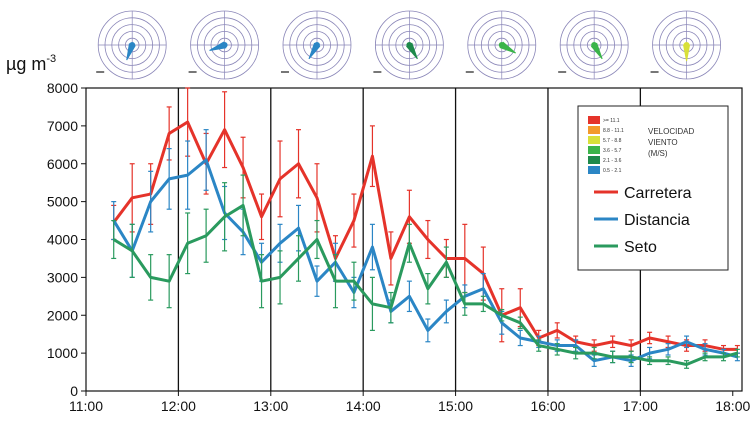 This screenshot has width=752, height=422. What do you see at coordinates (640, 406) in the screenshot?
I see `x-tick-label: 17:00` at bounding box center [640, 406].